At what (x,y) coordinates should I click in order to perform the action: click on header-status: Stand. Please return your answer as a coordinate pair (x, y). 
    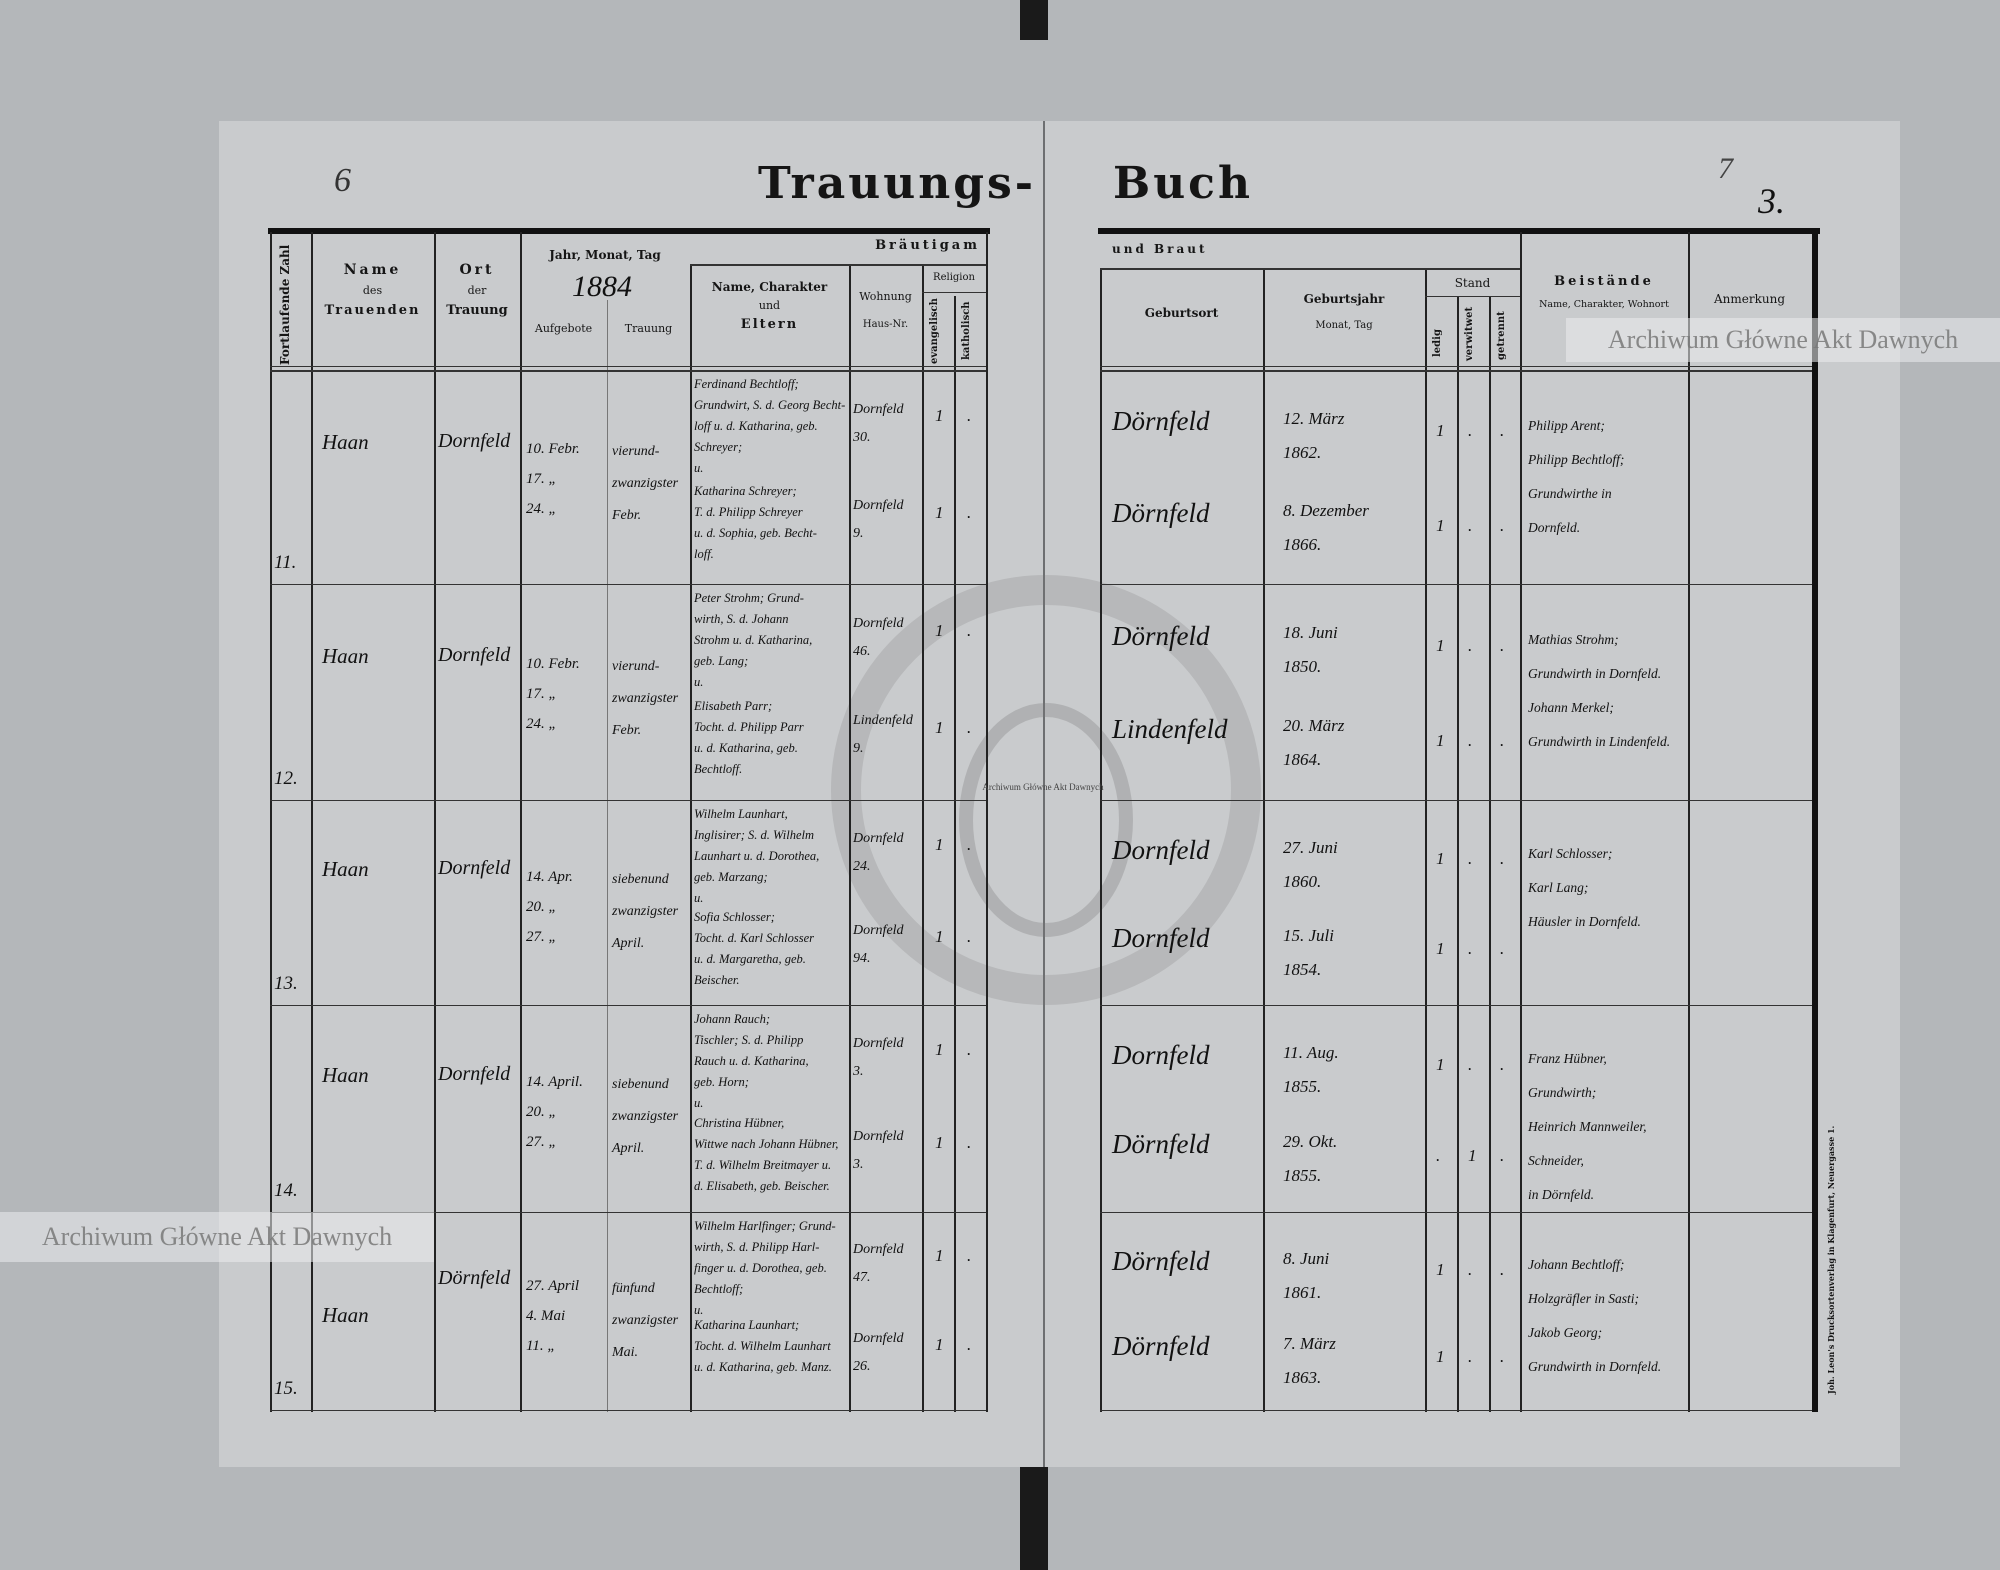
    Looking at the image, I should click on (1472, 283).